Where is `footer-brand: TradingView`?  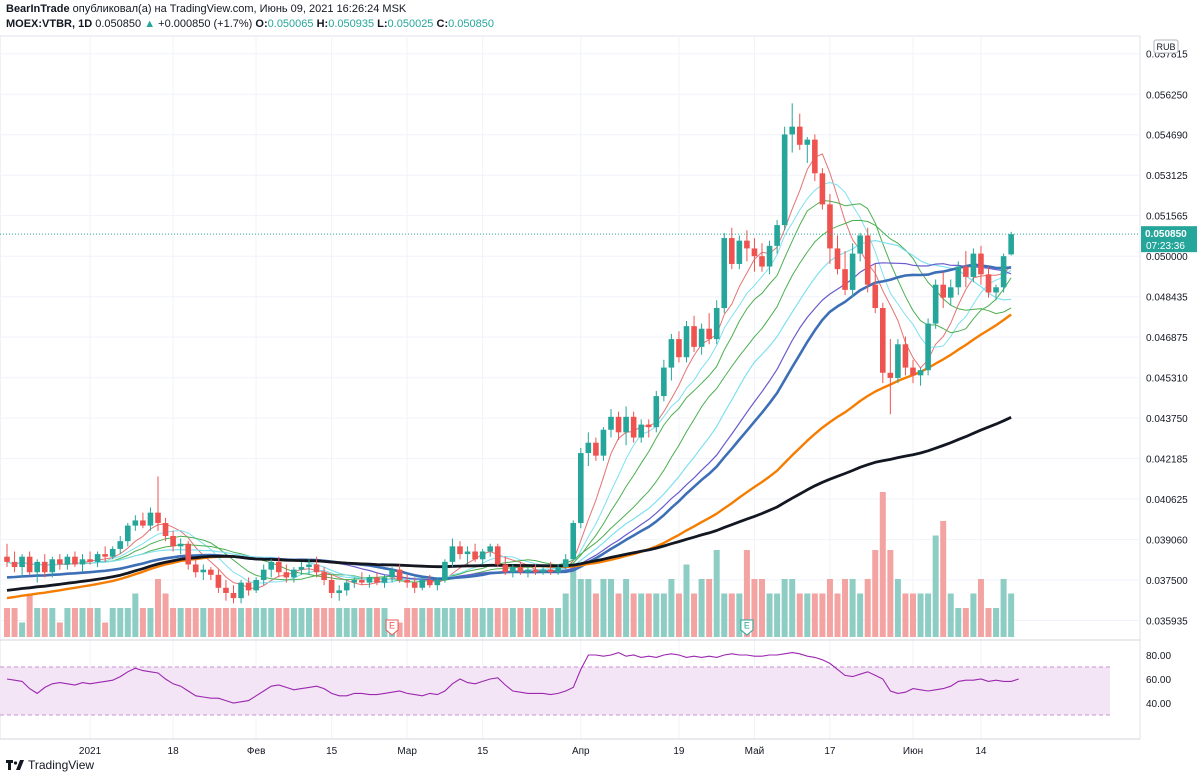 footer-brand: TradingView is located at coordinates (50, 765).